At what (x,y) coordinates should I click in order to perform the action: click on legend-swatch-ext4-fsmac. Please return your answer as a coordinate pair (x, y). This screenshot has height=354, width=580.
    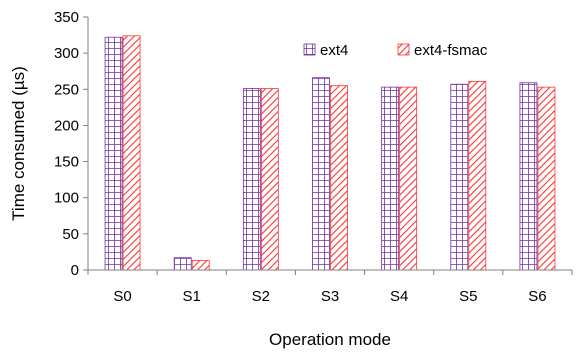
    Looking at the image, I should click on (403, 49).